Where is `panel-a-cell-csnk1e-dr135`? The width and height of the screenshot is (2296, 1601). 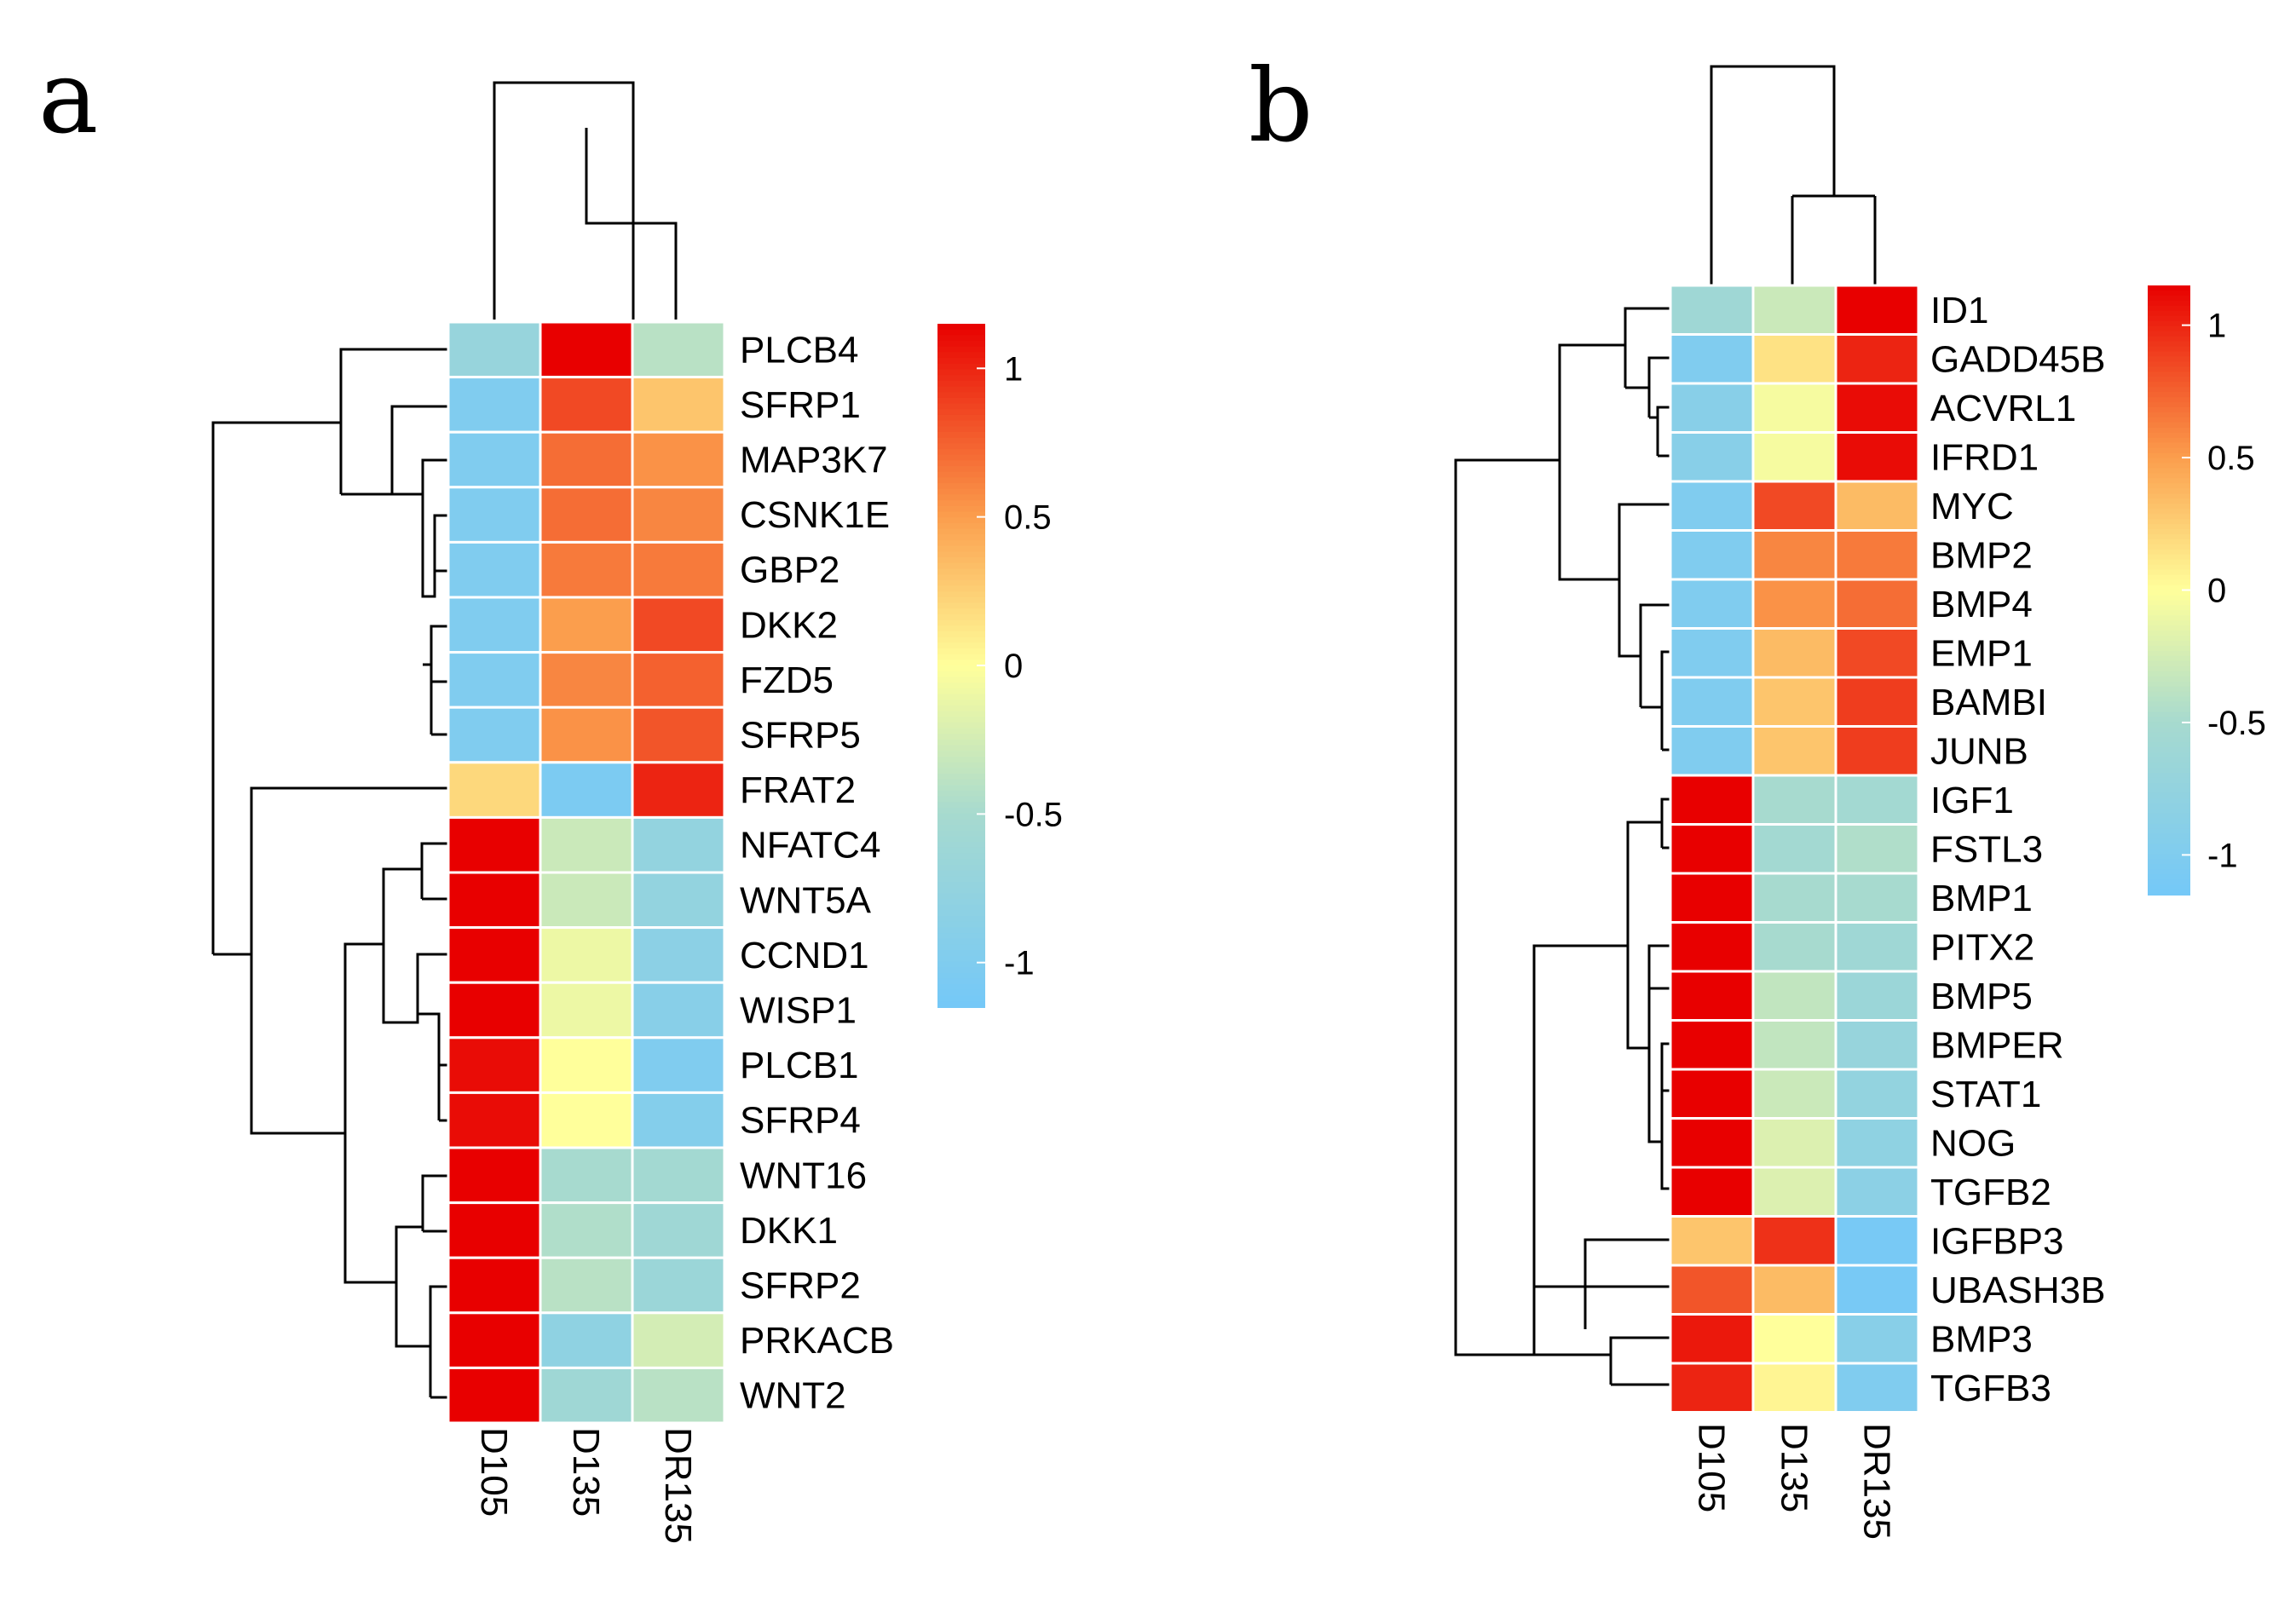 panel-a-cell-csnk1e-dr135 is located at coordinates (678, 515).